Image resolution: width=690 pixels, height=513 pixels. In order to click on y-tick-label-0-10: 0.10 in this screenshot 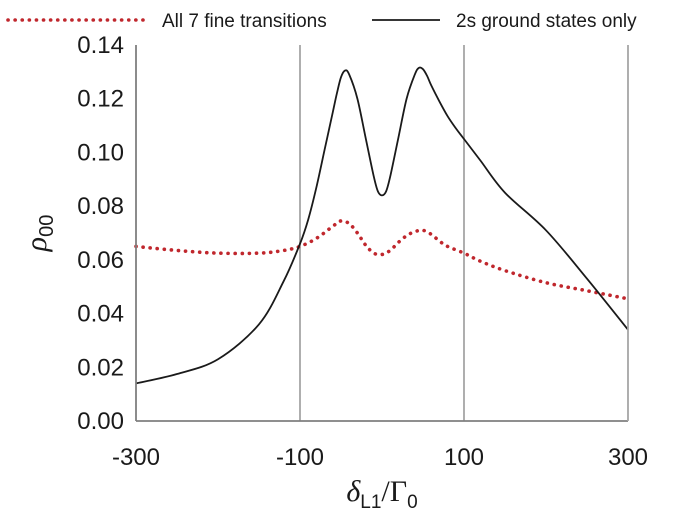, I will do `click(100, 152)`.